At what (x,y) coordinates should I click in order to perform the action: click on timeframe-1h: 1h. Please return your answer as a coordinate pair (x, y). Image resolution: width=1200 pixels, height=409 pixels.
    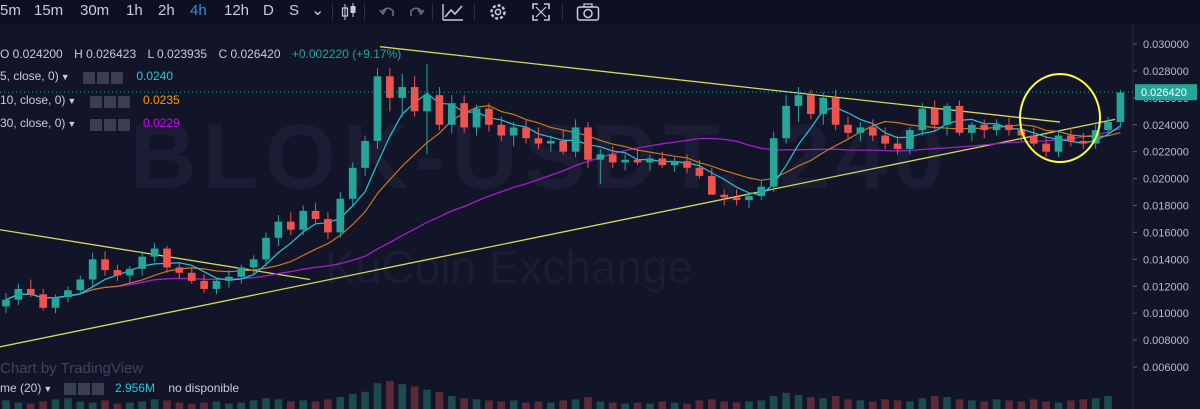
    Looking at the image, I should click on (134, 10).